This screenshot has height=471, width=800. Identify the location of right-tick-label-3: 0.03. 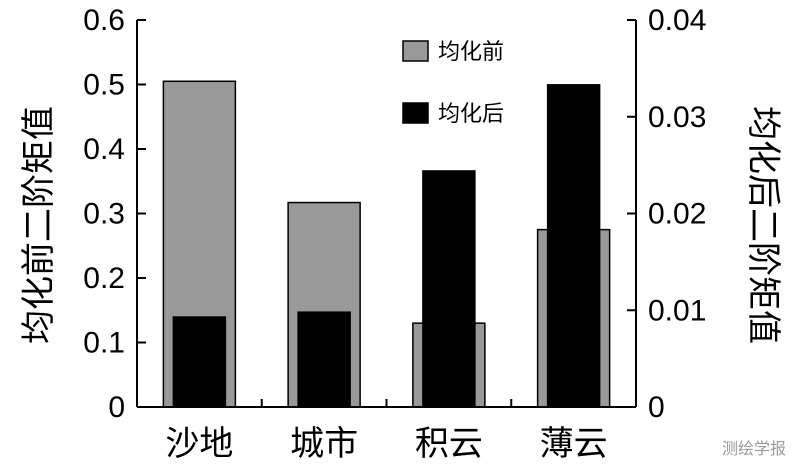
(677, 117).